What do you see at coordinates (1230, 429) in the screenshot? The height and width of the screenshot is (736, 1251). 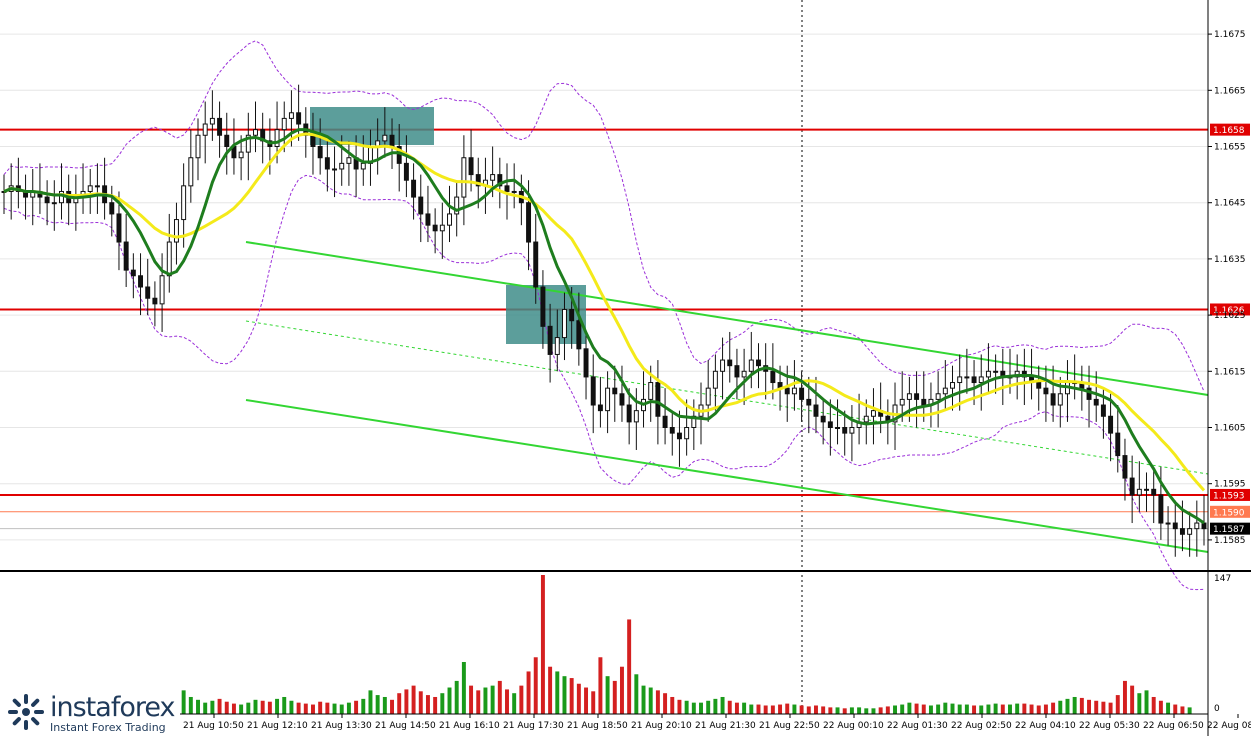 I see `price-tick-label: 1.1605` at bounding box center [1230, 429].